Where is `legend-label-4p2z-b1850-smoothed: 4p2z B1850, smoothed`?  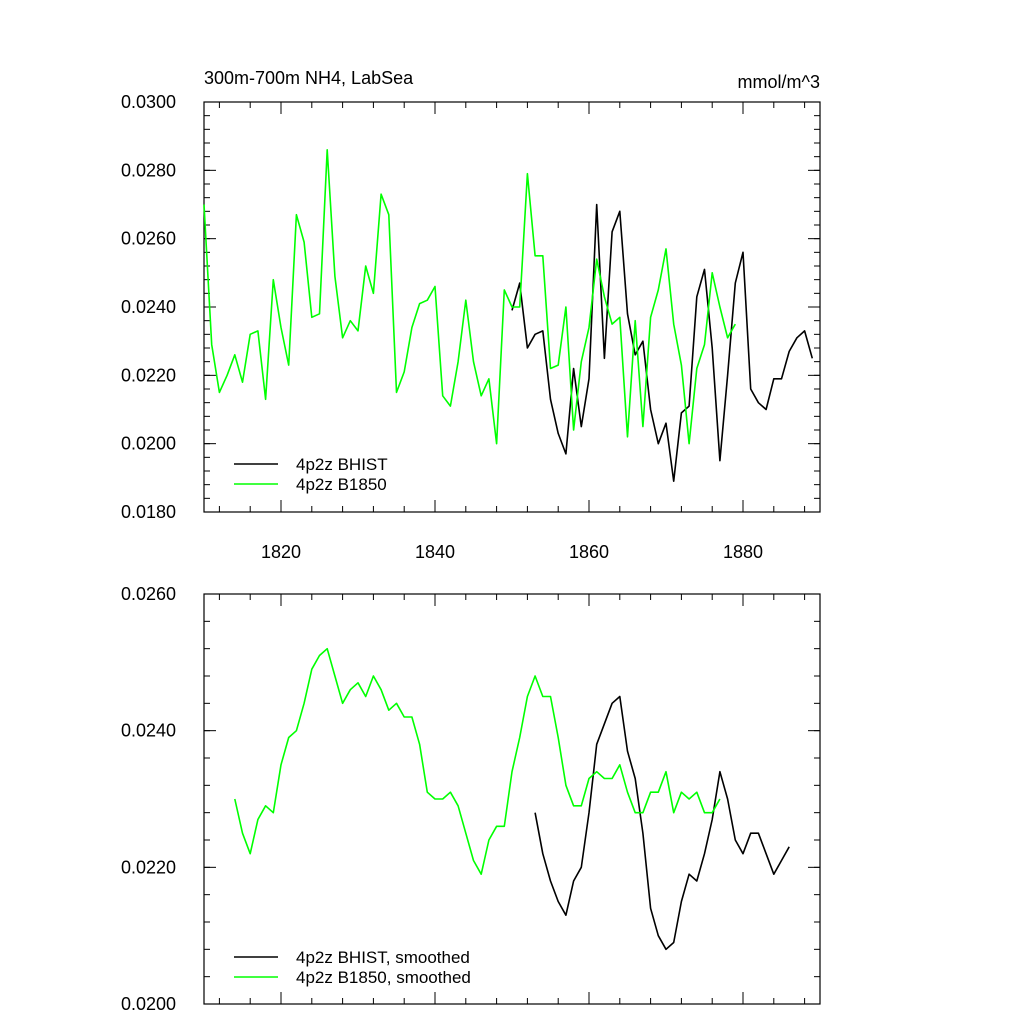
legend-label-4p2z-b1850-smoothed: 4p2z B1850, smoothed is located at coordinates (383, 977).